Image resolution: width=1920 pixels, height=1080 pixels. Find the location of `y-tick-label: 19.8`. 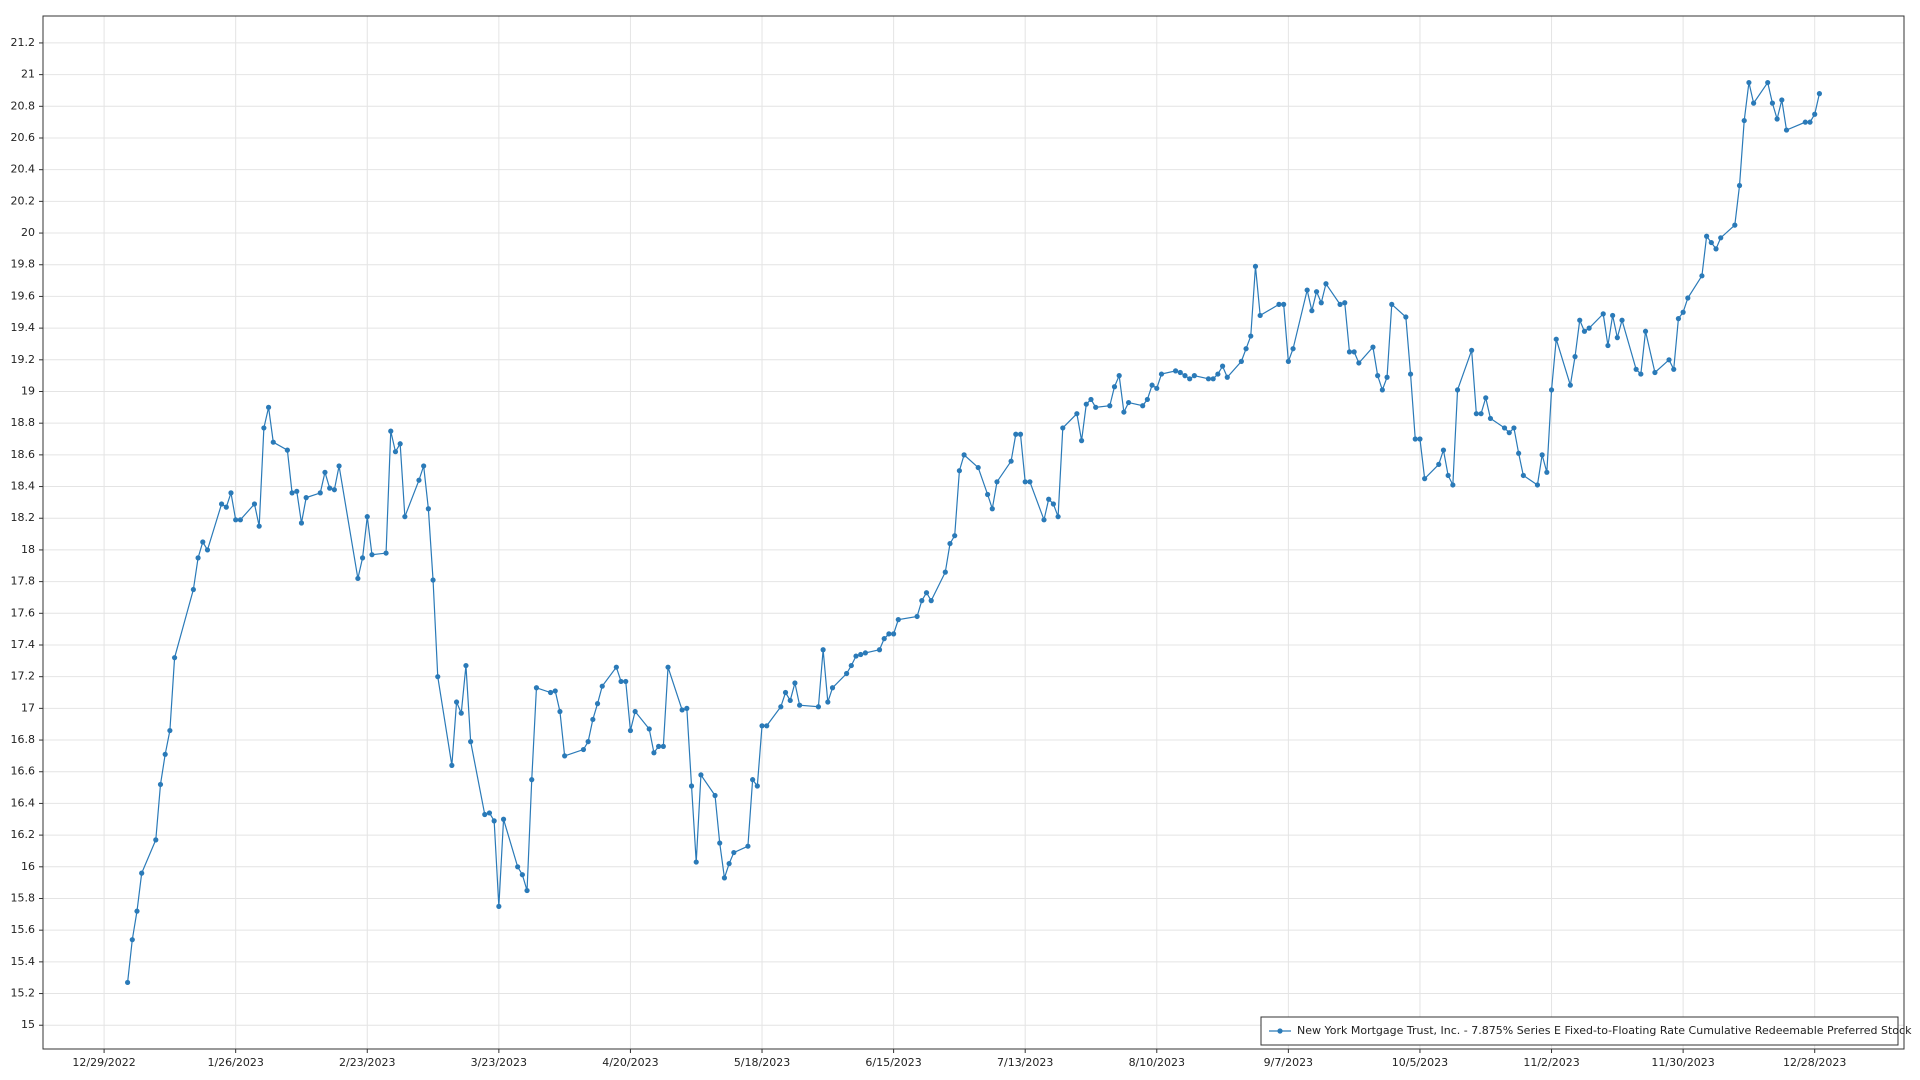

y-tick-label: 19.8 is located at coordinates (23, 264).